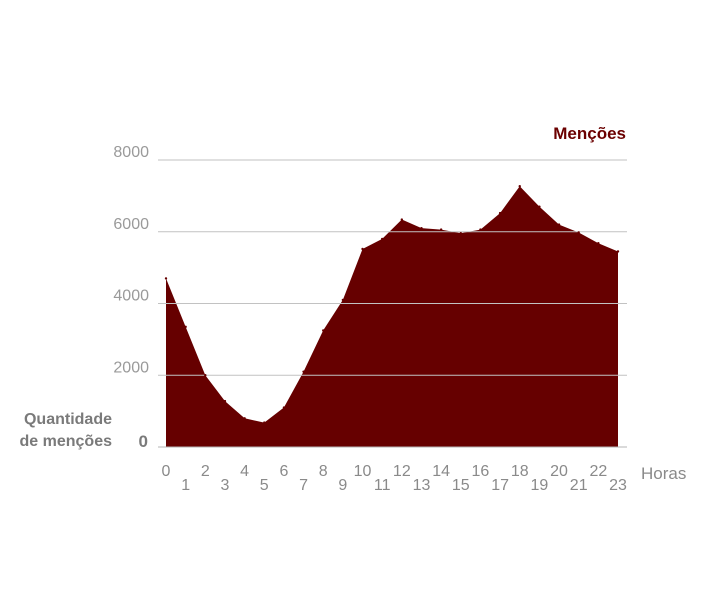  What do you see at coordinates (244, 471) in the screenshot?
I see `x-tick-label: 4` at bounding box center [244, 471].